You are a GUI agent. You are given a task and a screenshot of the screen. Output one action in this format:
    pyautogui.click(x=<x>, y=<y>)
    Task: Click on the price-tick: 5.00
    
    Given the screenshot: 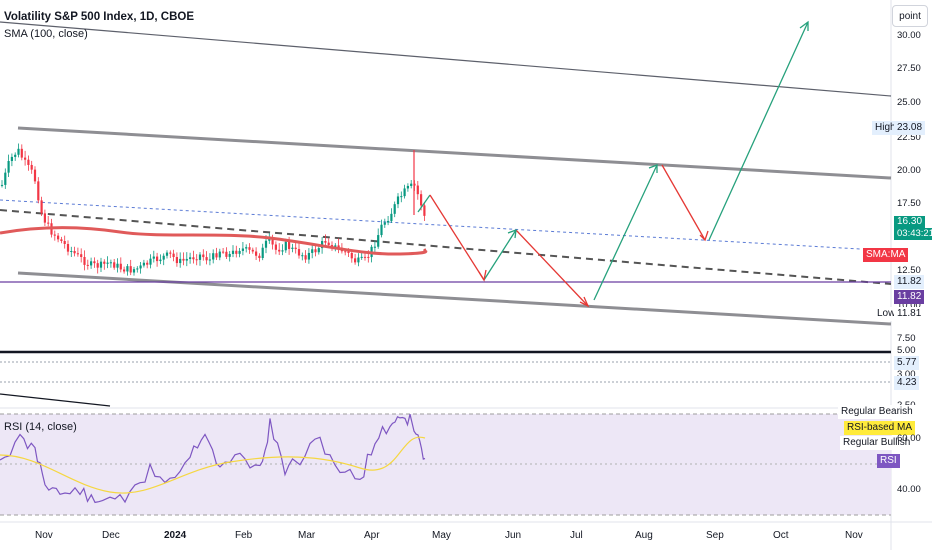 What is the action you would take?
    pyautogui.click(x=906, y=350)
    